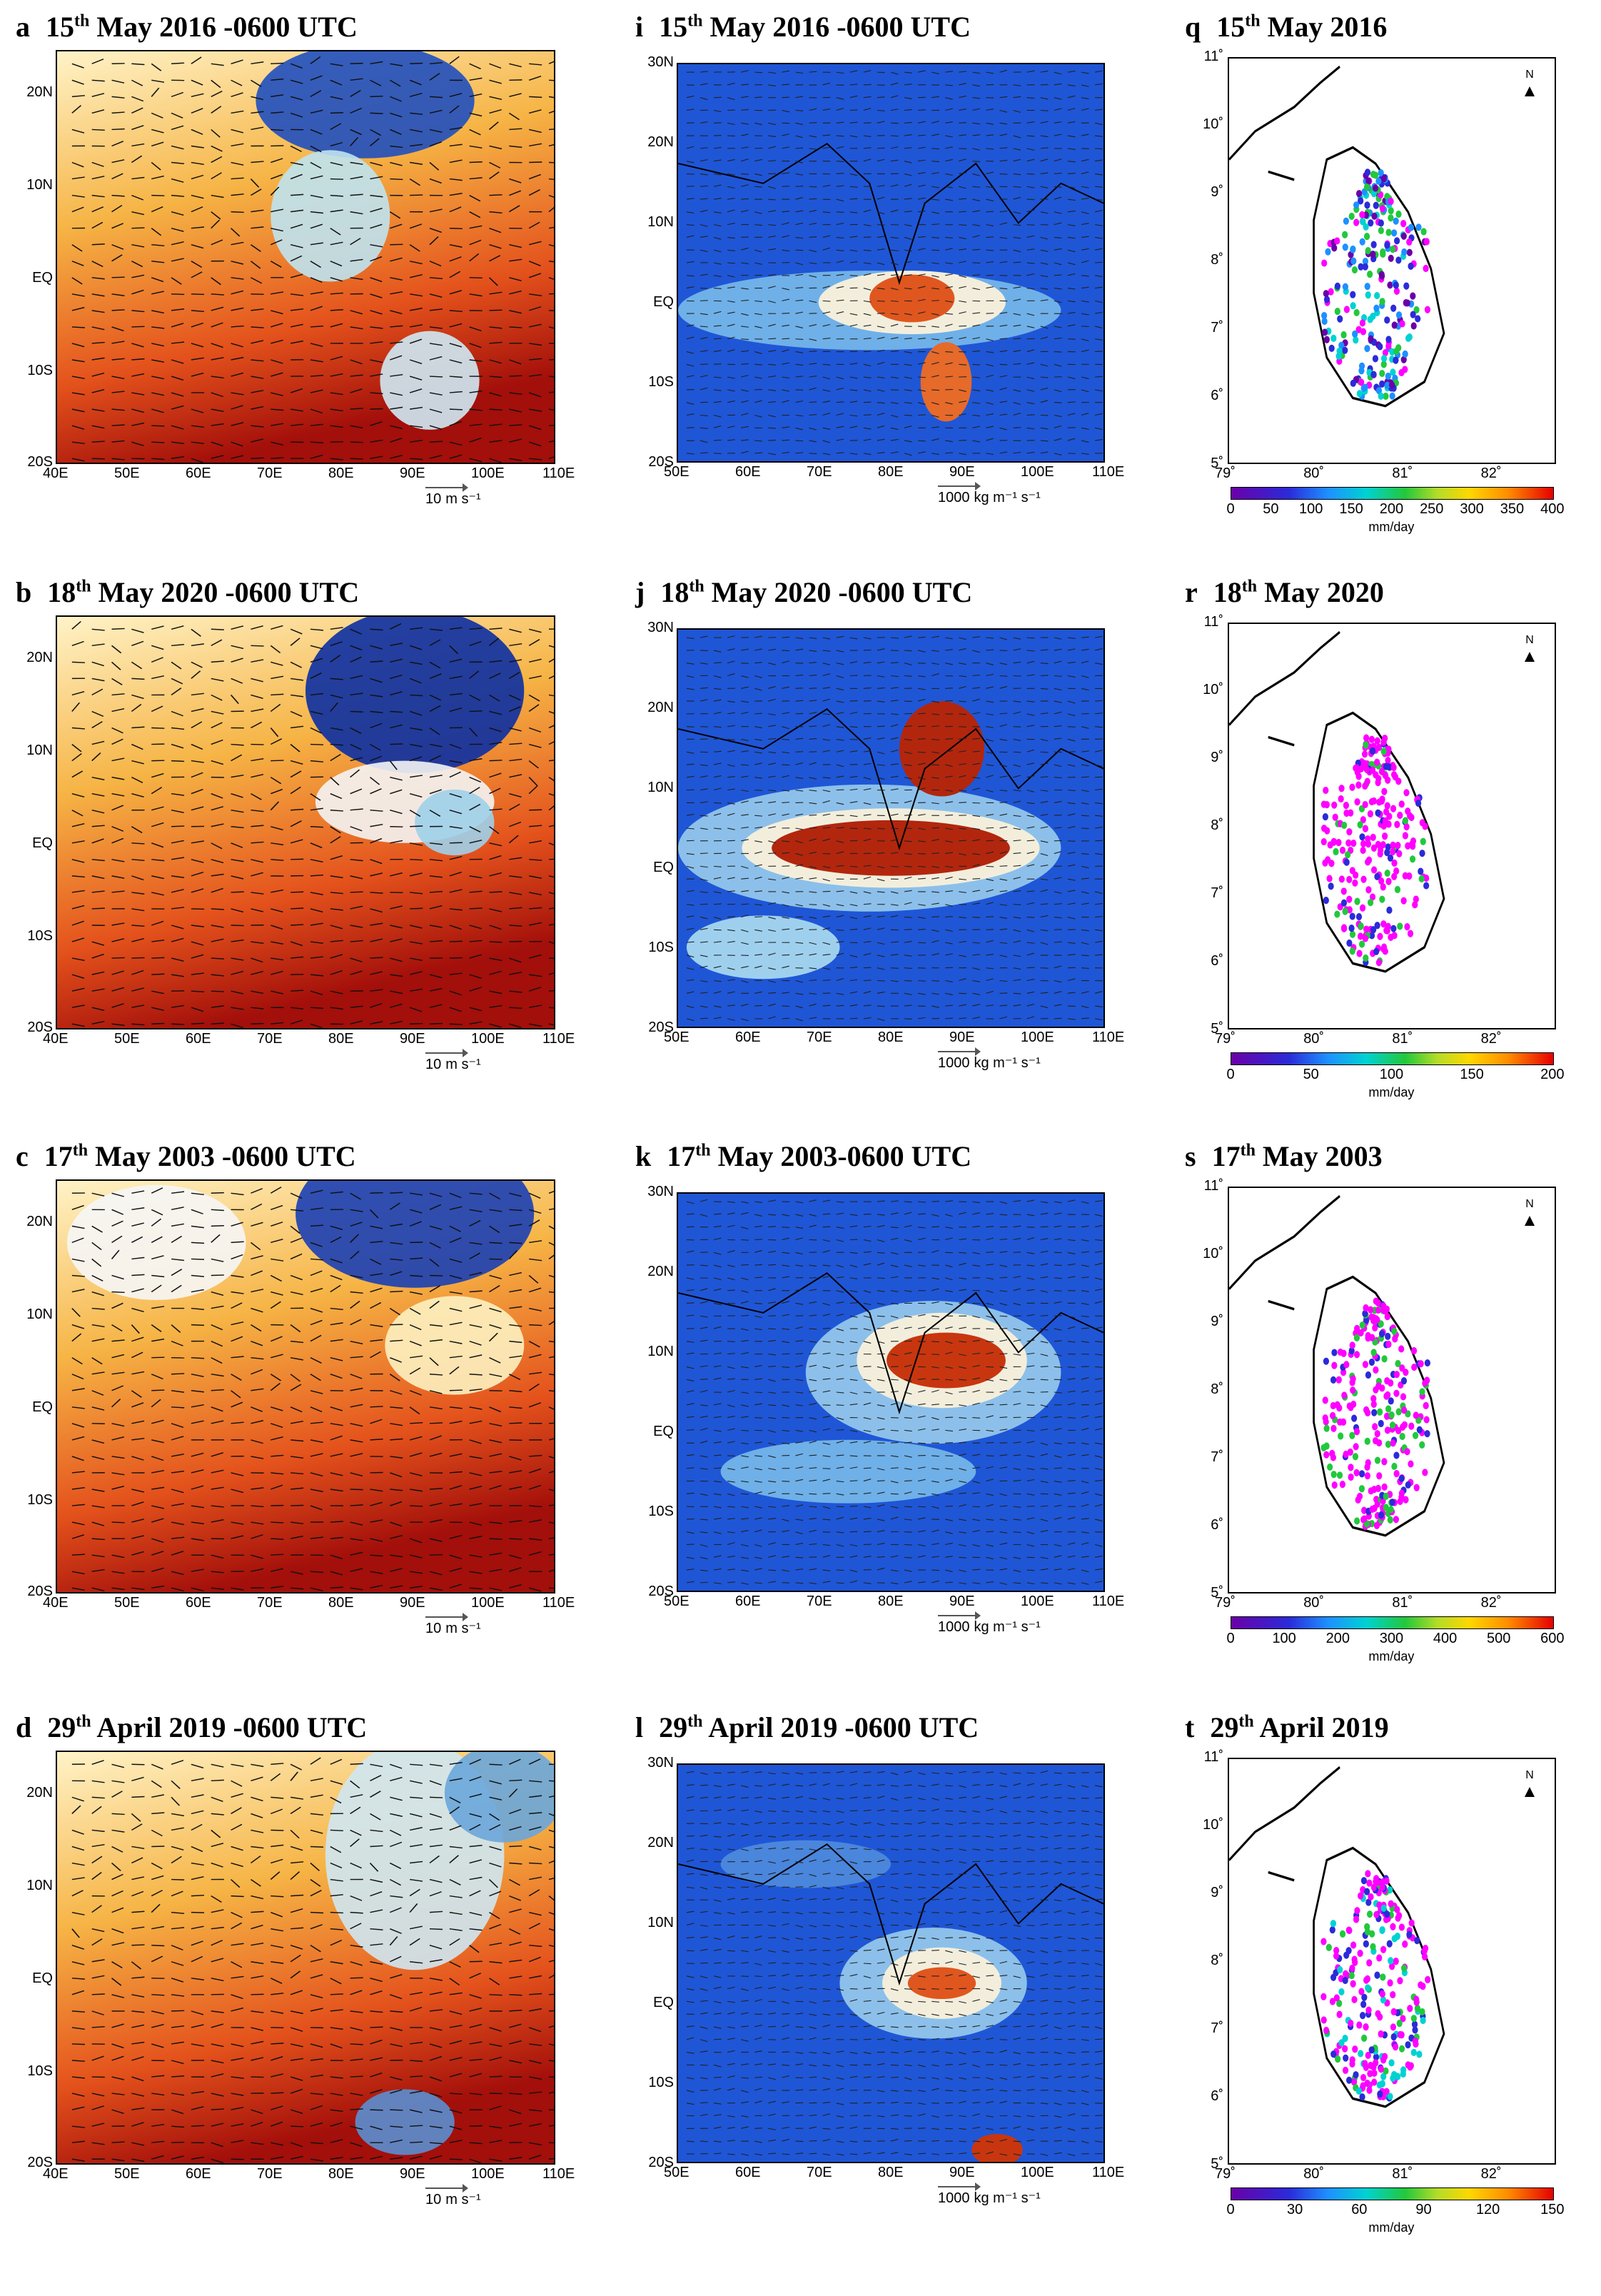  Describe the element at coordinates (962, 472) in the screenshot. I see `x-tick-label: 90E` at that location.